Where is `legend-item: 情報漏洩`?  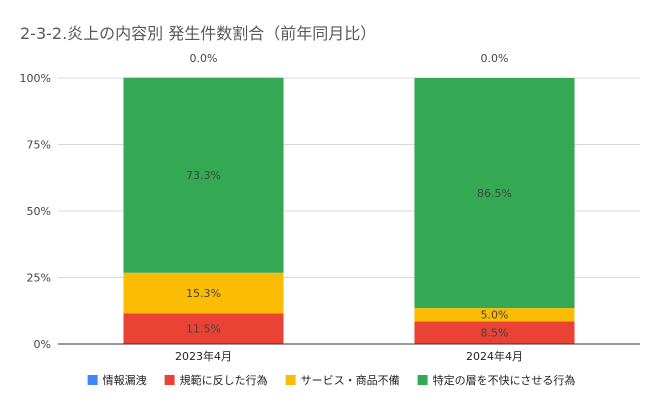
legend-item: 情報漏洩 is located at coordinates (117, 380).